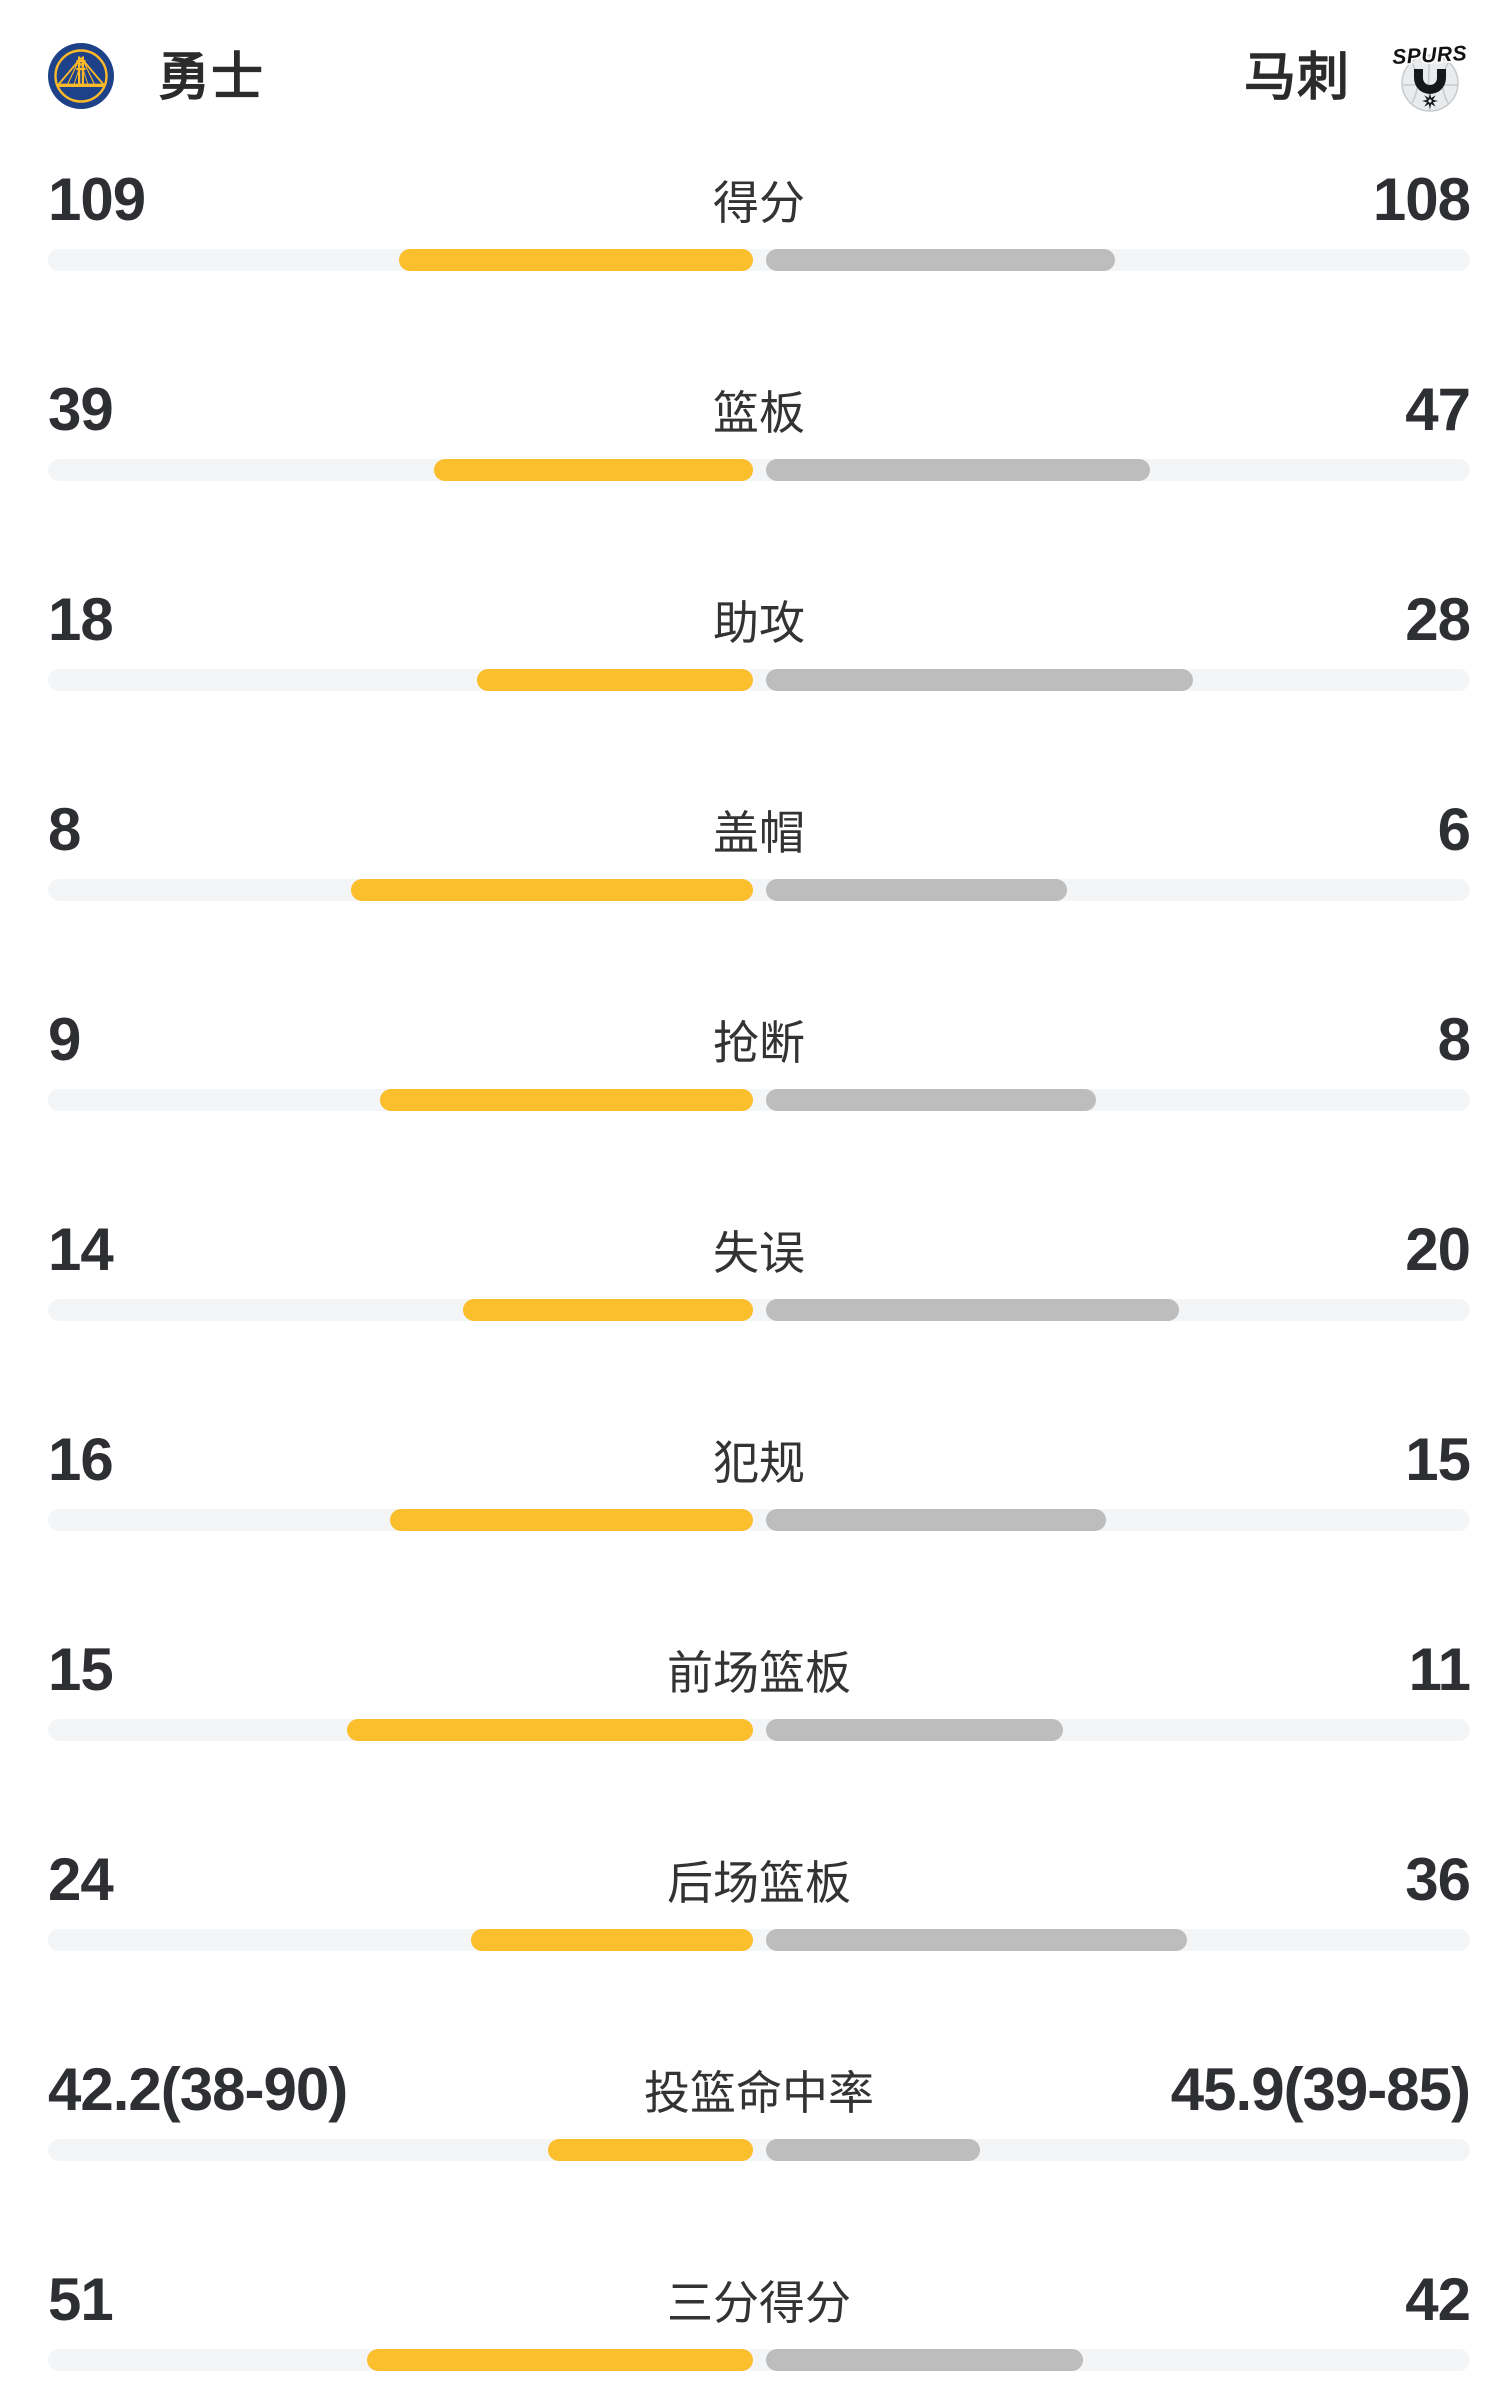  Describe the element at coordinates (1438, 2299) in the screenshot. I see `stat-value-right: 42` at that location.